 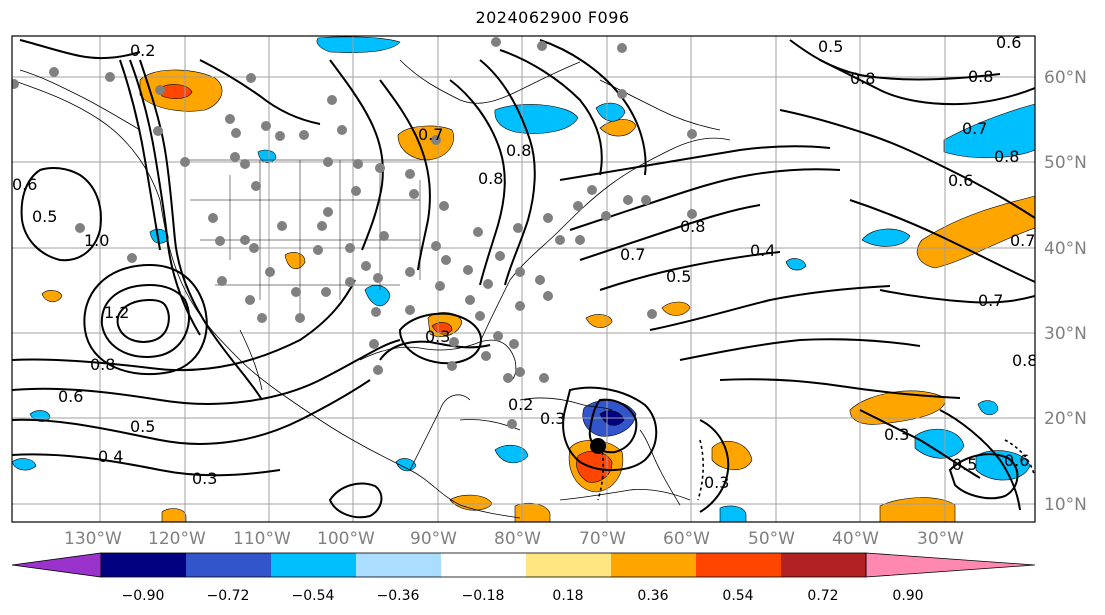 What do you see at coordinates (907, 596) in the screenshot?
I see `colorbar-tick-label: 0.90` at bounding box center [907, 596].